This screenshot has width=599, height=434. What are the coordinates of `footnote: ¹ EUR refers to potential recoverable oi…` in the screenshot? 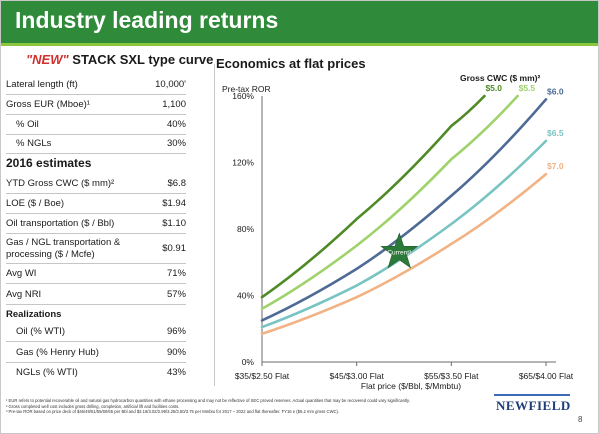 It's located at (208, 400).